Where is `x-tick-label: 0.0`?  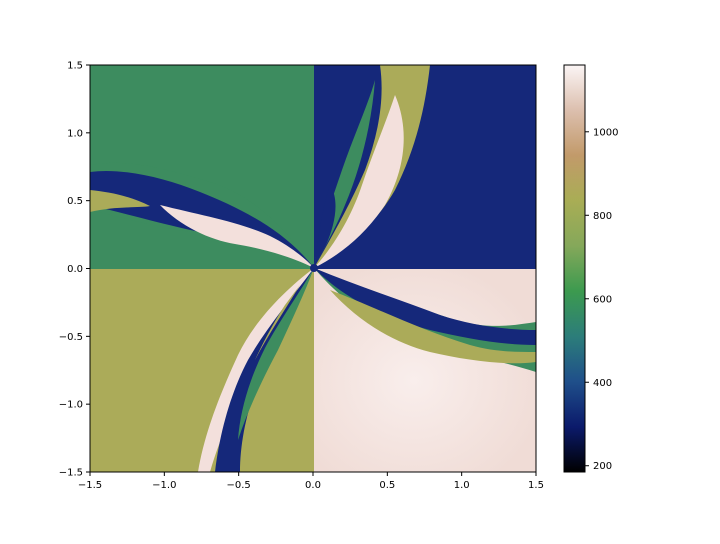 x-tick-label: 0.0 is located at coordinates (313, 485).